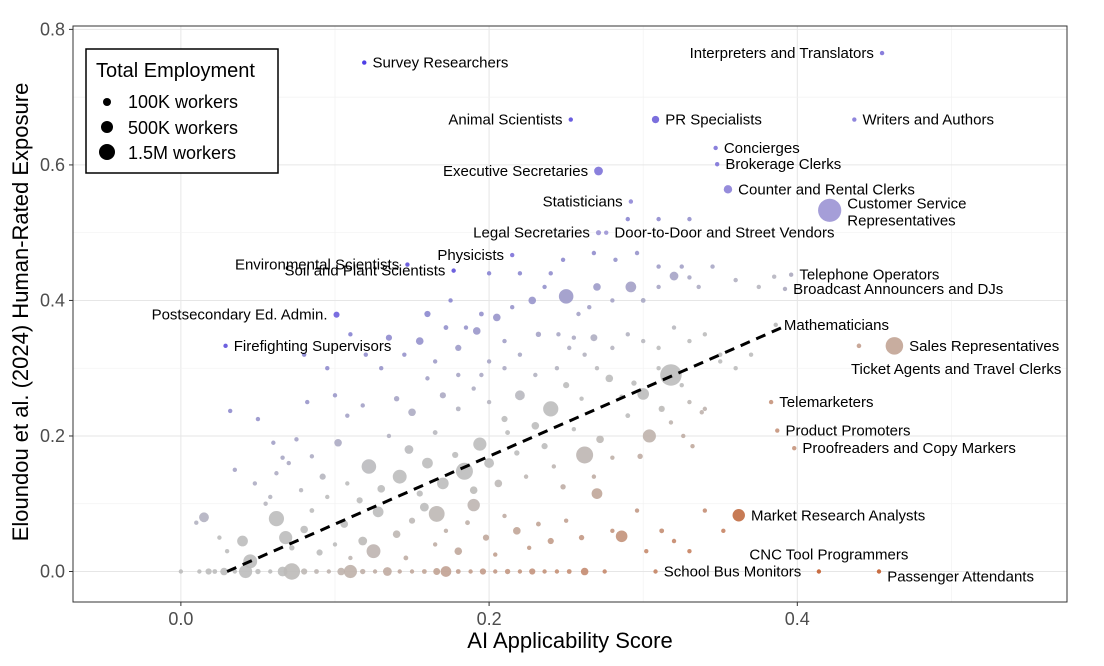 The image size is (1104, 666). I want to click on legend-marker-1.5m, so click(107, 152).